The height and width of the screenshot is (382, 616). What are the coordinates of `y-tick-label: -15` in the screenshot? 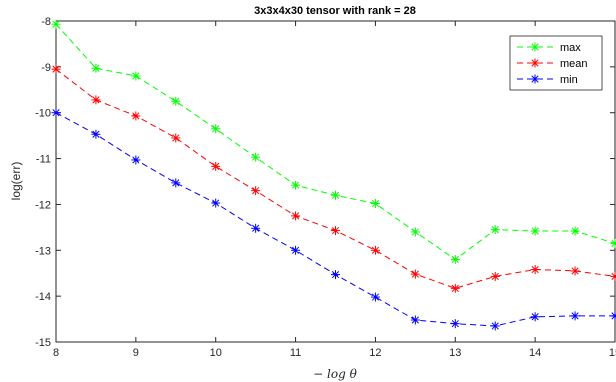 It's located at (43, 343).